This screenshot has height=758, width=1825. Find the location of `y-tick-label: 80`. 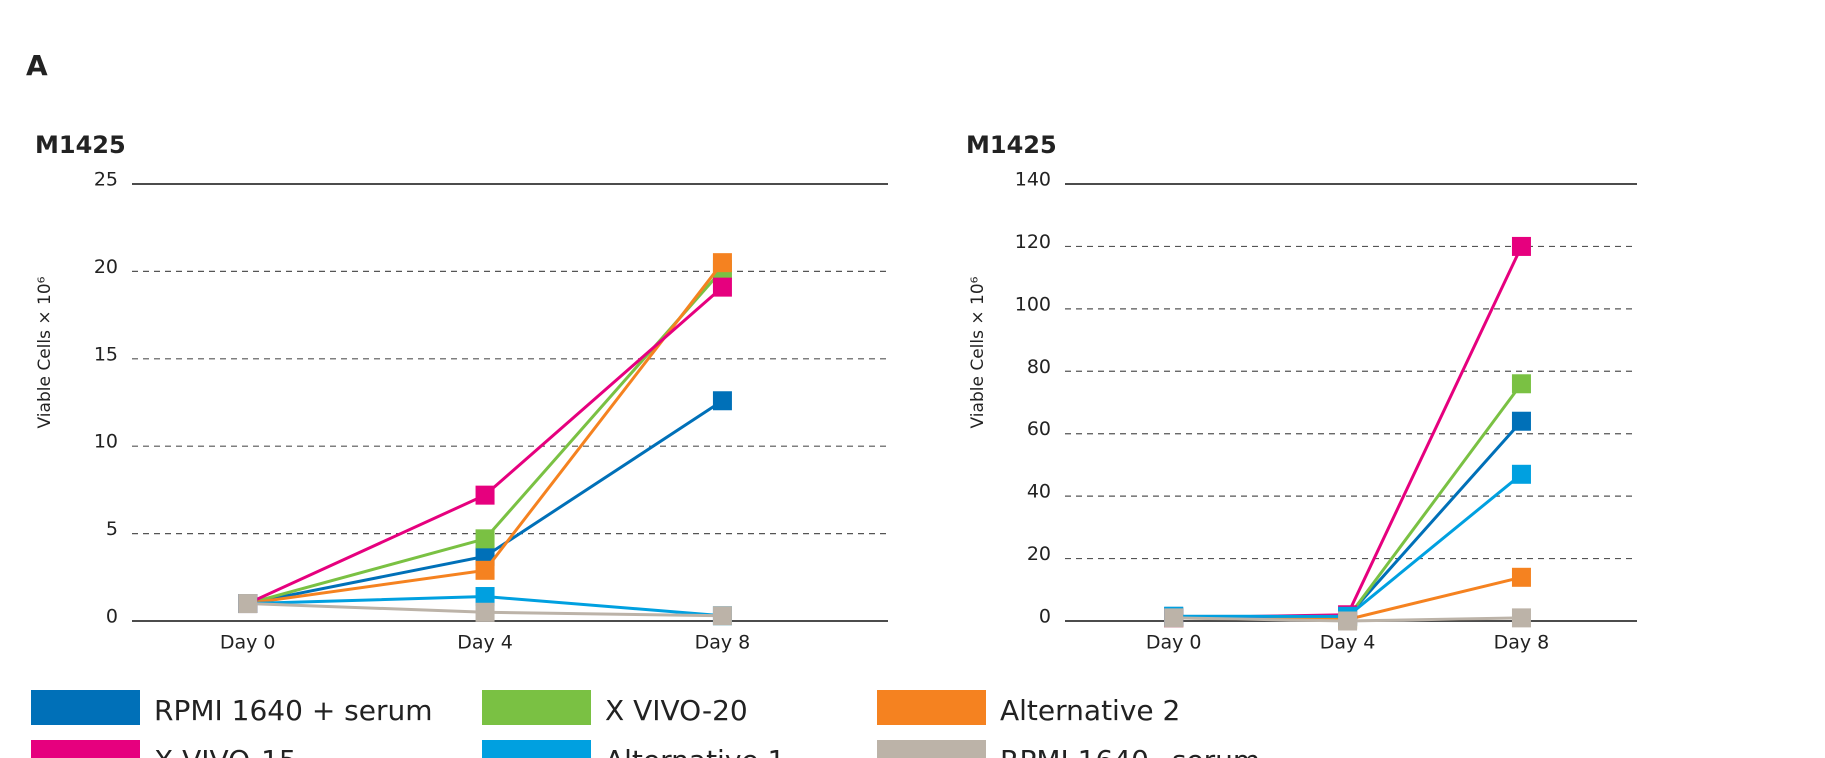

y-tick-label: 80 is located at coordinates (1039, 367).